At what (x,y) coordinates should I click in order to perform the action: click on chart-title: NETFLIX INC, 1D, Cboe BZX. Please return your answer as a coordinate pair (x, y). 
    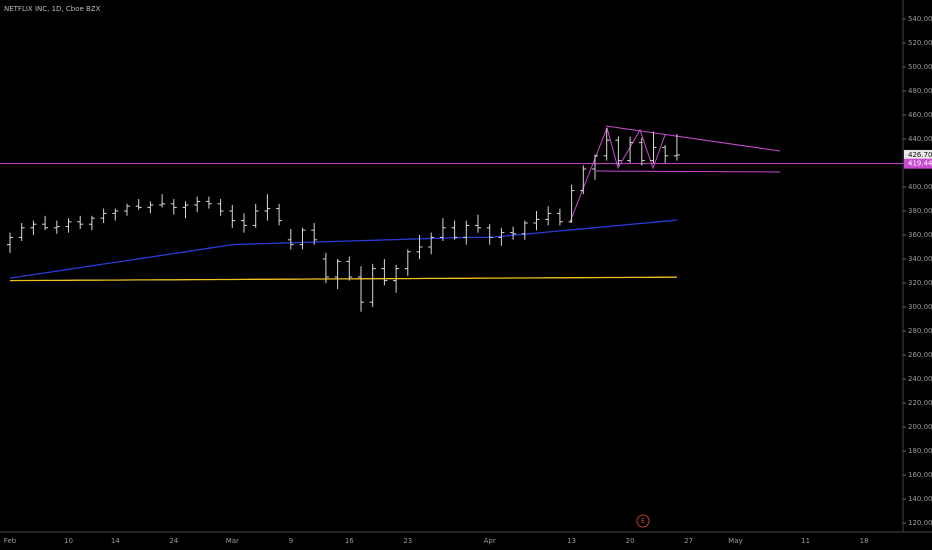
    Looking at the image, I should click on (52, 9).